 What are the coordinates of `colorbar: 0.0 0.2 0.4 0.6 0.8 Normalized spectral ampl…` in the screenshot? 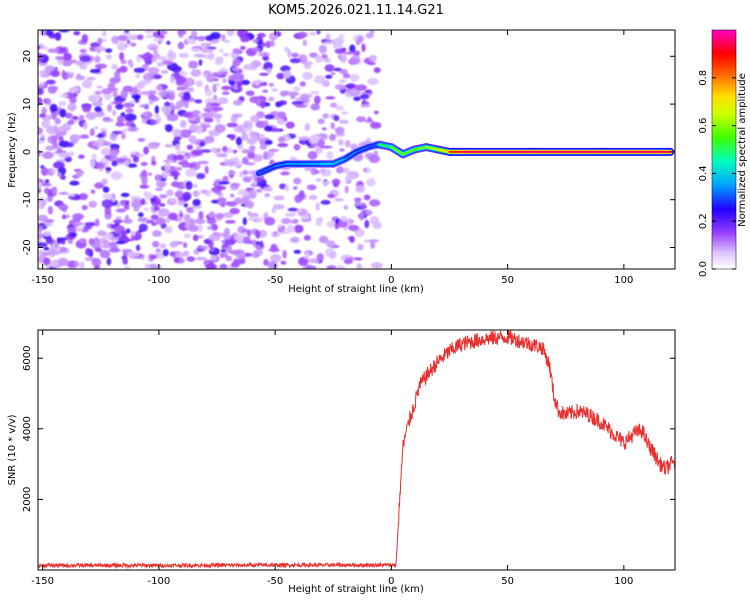 It's located at (723, 153).